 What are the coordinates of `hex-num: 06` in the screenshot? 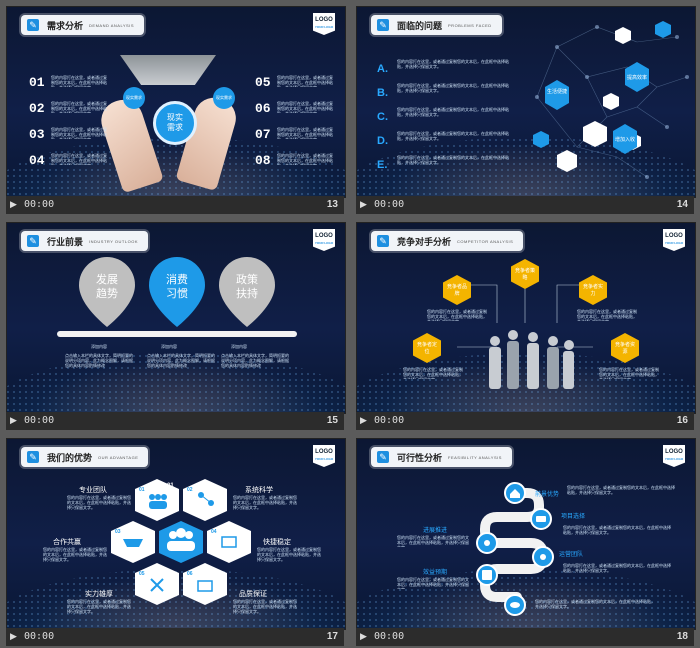 It's located at (190, 574).